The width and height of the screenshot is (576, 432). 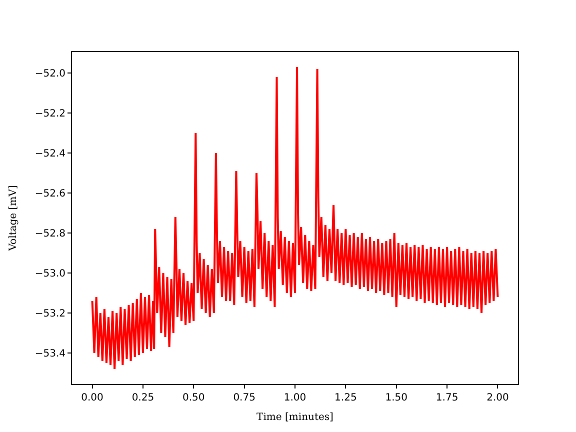 What do you see at coordinates (193, 398) in the screenshot?
I see `x-tick-label: 0.50` at bounding box center [193, 398].